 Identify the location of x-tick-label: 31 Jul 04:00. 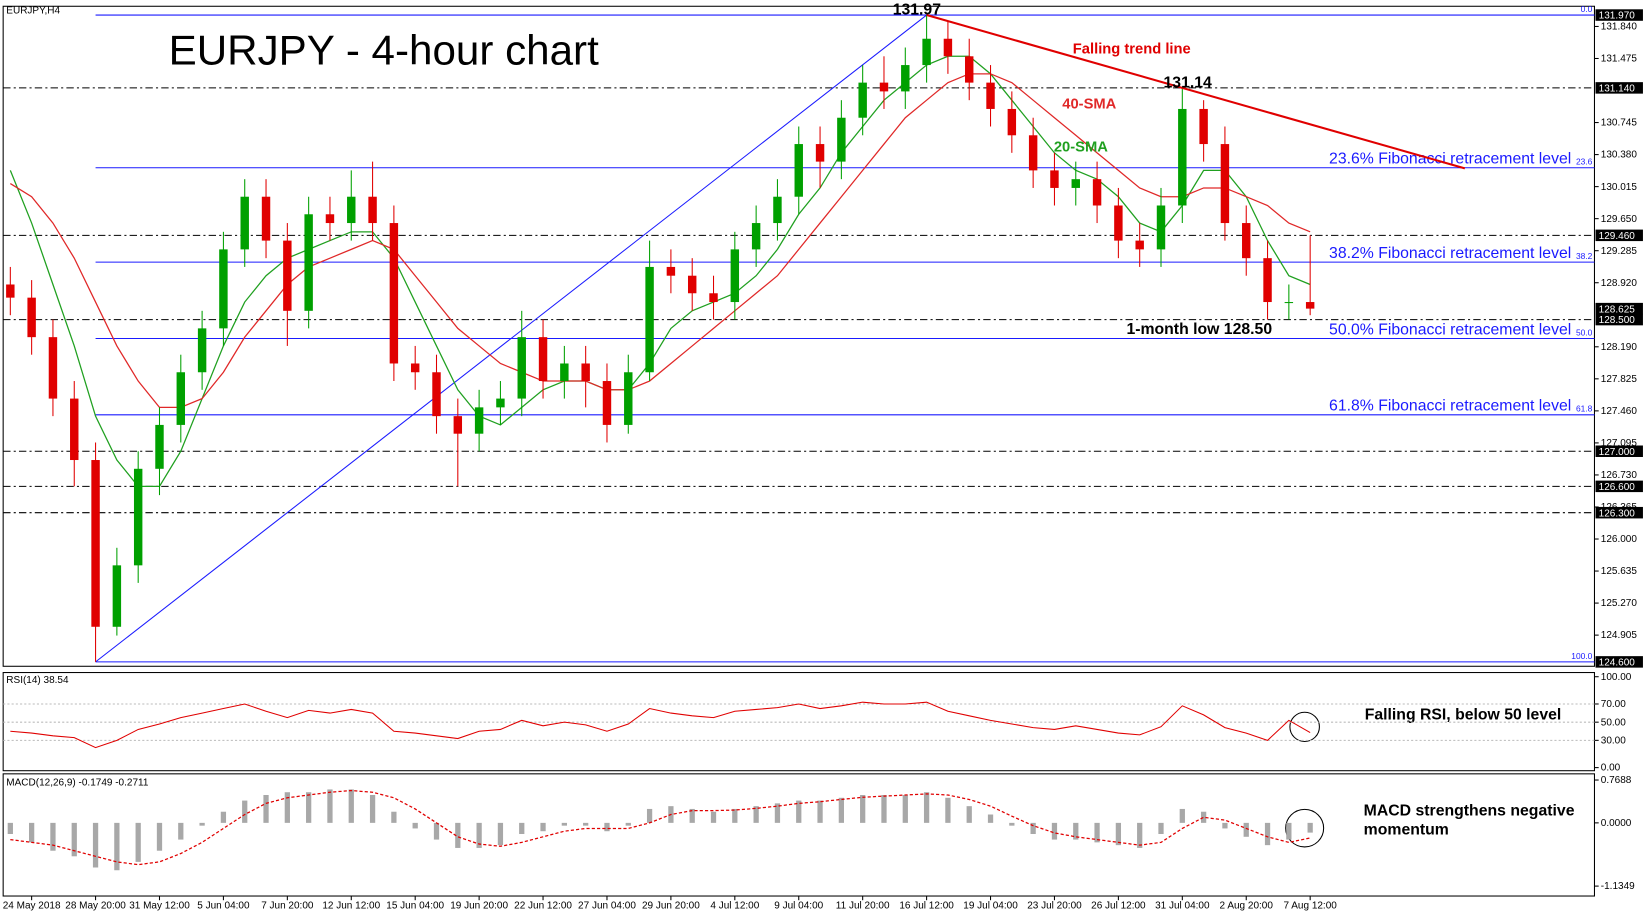
(1182, 906).